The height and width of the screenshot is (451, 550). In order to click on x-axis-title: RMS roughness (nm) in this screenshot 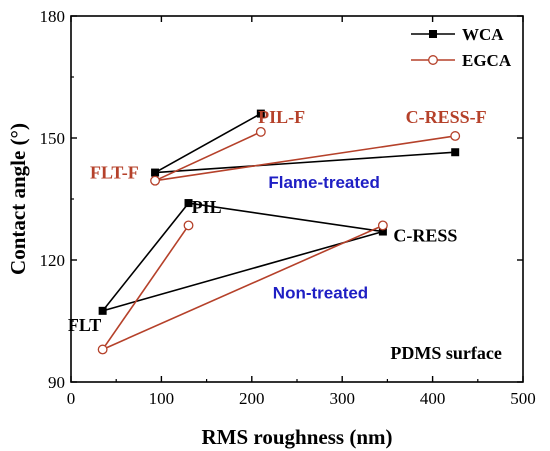, I will do `click(297, 437)`.